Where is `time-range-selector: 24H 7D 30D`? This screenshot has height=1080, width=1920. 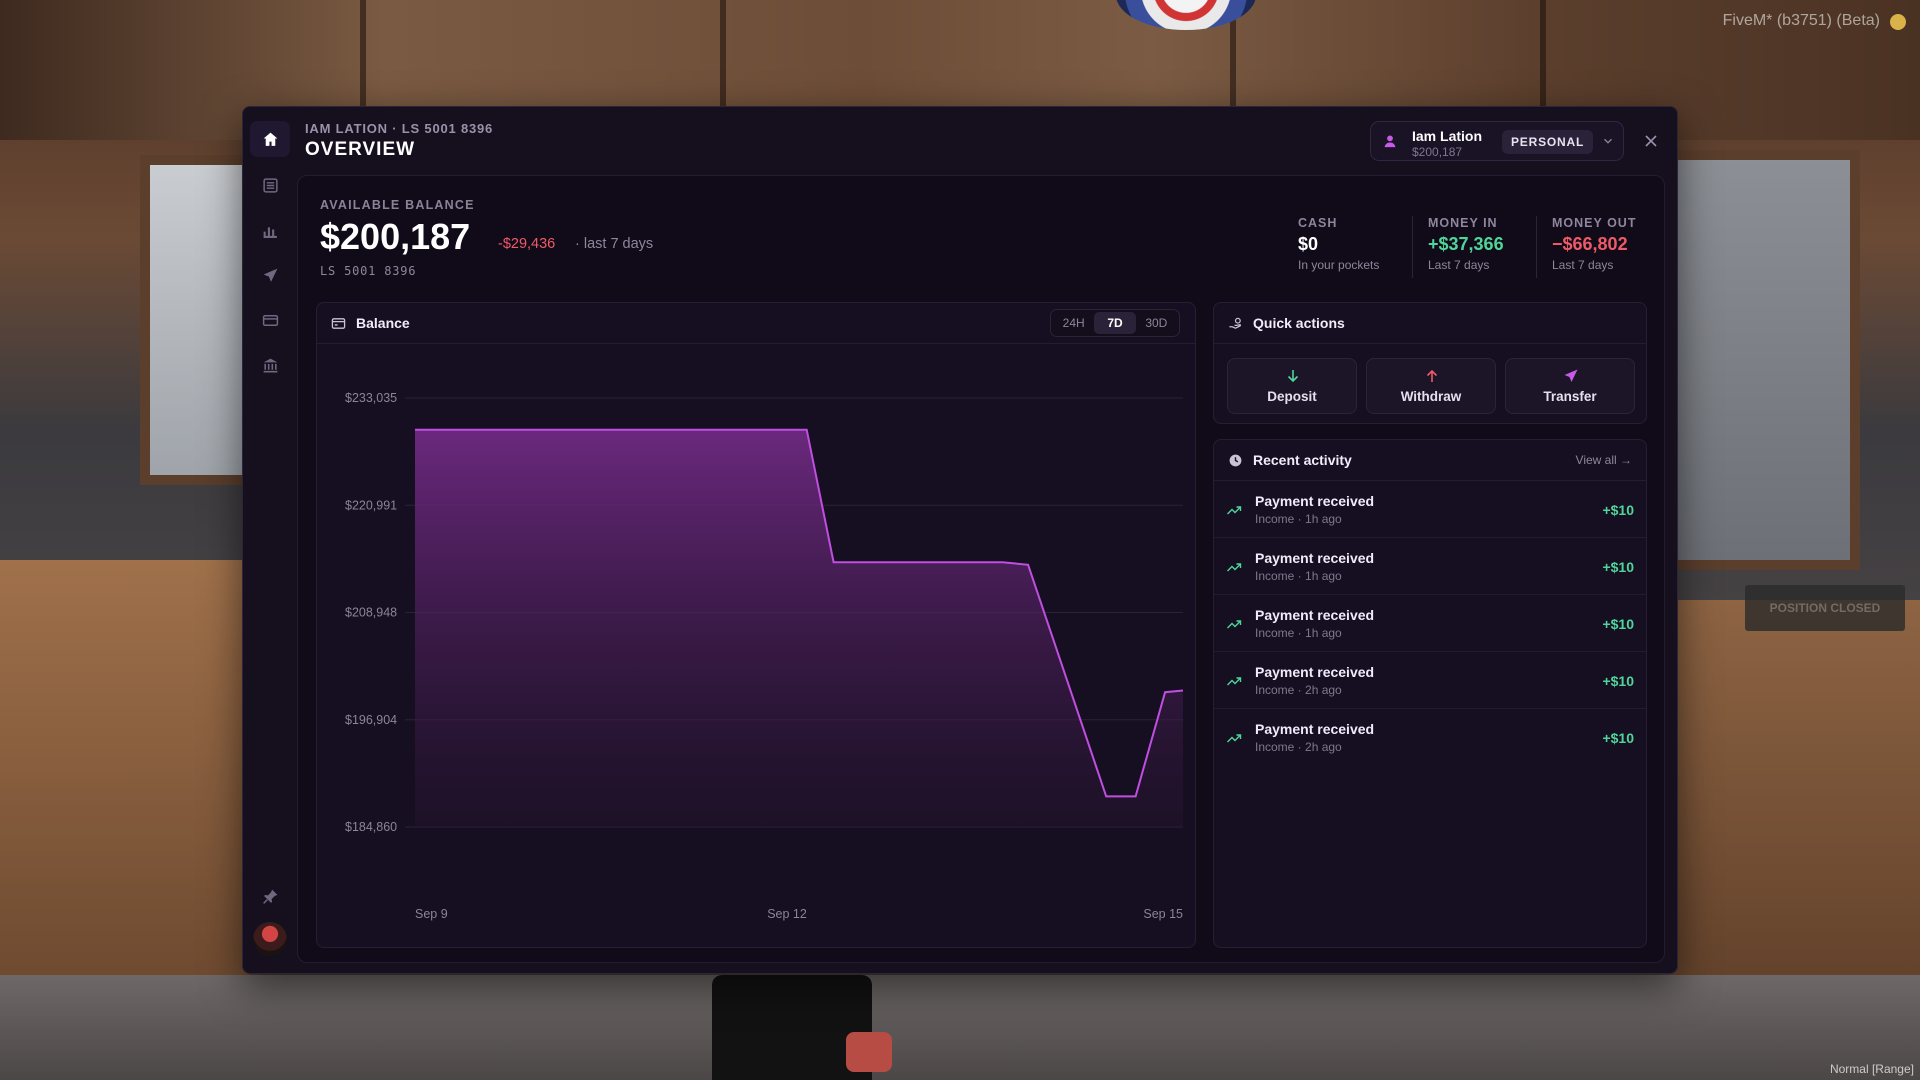
time-range-selector: 24H 7D 30D is located at coordinates (1115, 323).